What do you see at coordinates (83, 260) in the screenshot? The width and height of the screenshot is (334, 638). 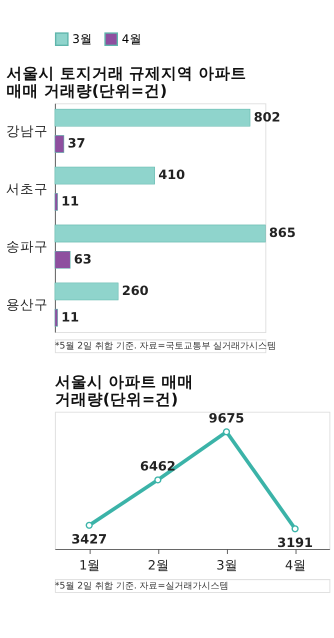 I see `data-label: 63` at bounding box center [83, 260].